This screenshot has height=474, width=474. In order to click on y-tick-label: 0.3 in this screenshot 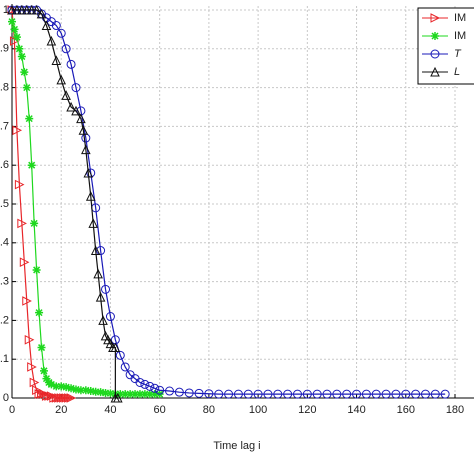, I will do `click(4, 282)`.